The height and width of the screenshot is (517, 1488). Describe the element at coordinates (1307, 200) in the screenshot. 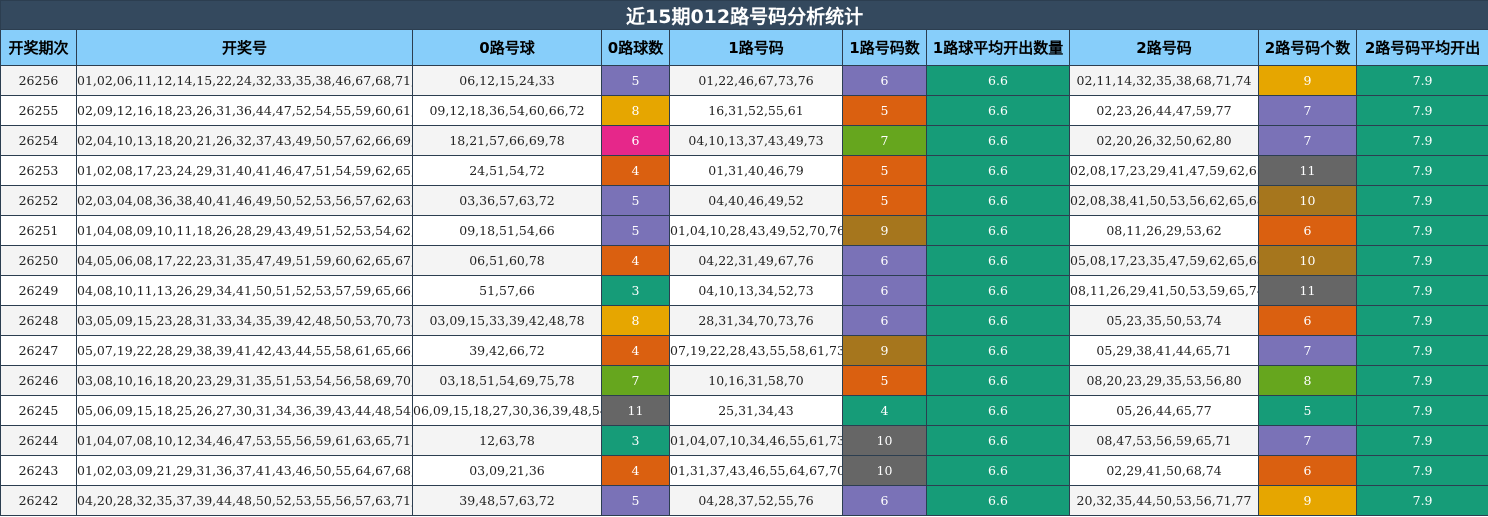

I see `two-count-badge: 10` at that location.